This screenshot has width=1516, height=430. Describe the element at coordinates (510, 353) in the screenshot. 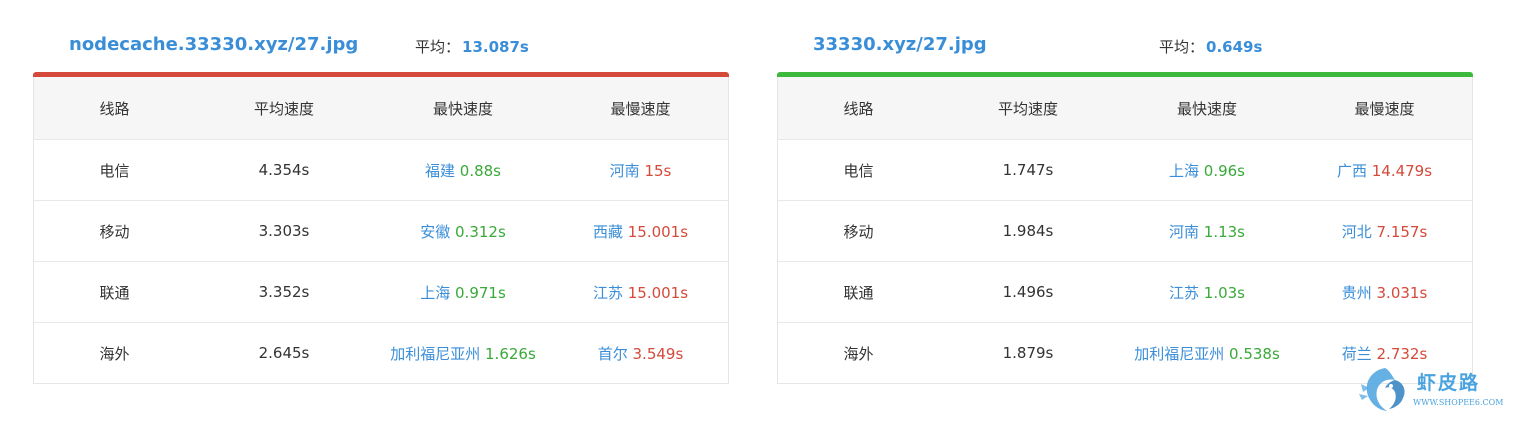

I see `fastest-value: 1.626s` at that location.